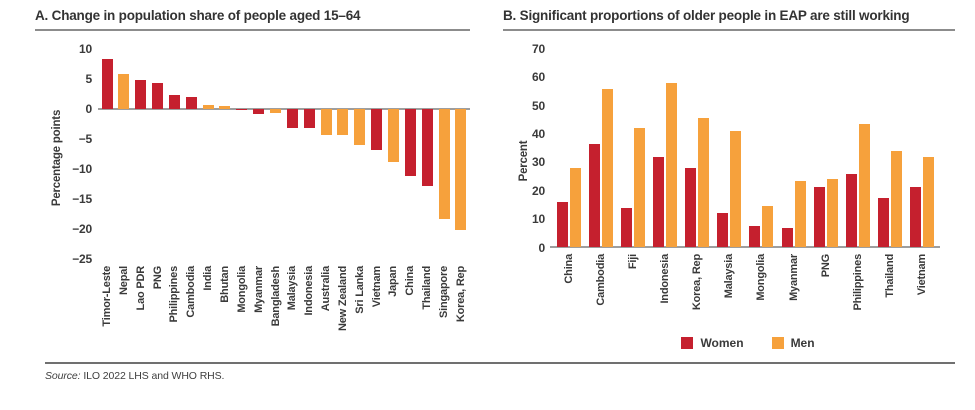 The height and width of the screenshot is (410, 975). I want to click on y-tick-label: 50, so click(538, 105).